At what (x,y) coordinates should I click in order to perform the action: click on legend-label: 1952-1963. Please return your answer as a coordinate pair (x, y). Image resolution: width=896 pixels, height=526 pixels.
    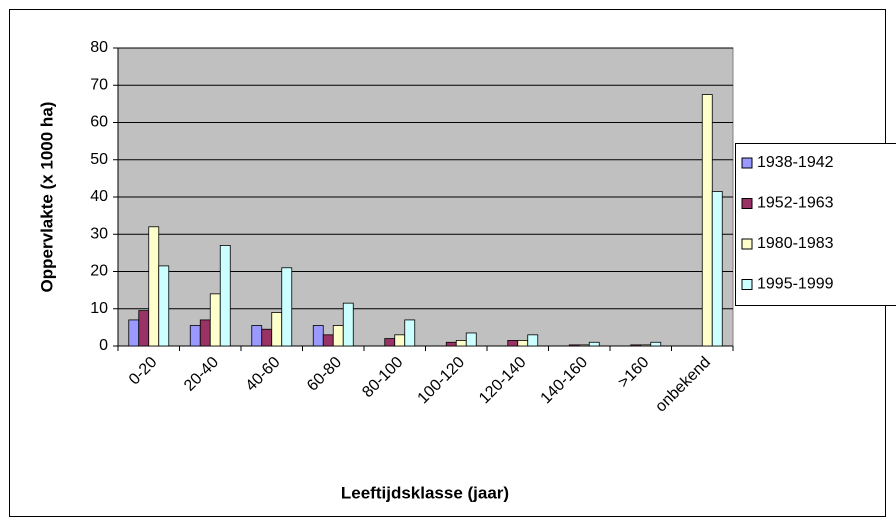
    Looking at the image, I should click on (795, 203).